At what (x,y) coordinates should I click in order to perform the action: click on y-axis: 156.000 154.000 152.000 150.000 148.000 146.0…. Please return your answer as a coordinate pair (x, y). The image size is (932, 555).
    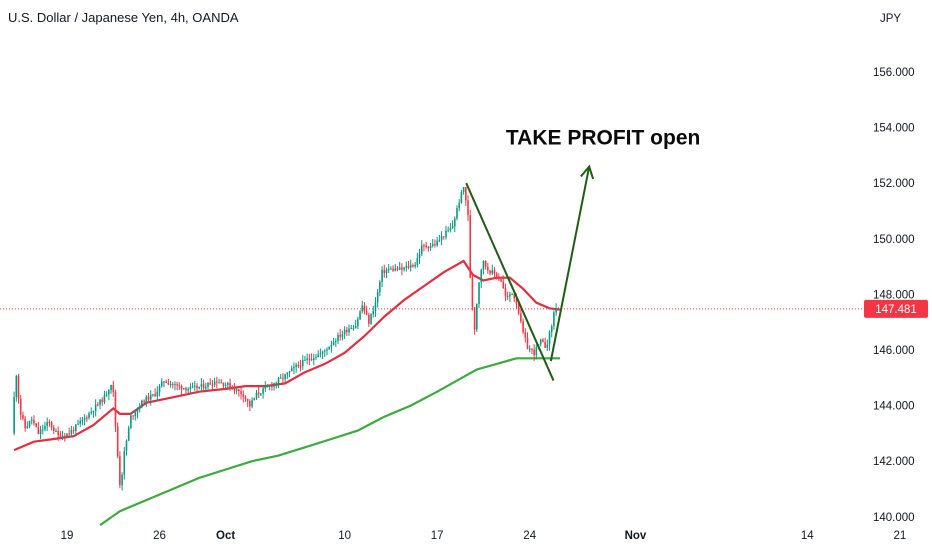
    Looking at the image, I should click on (894, 295).